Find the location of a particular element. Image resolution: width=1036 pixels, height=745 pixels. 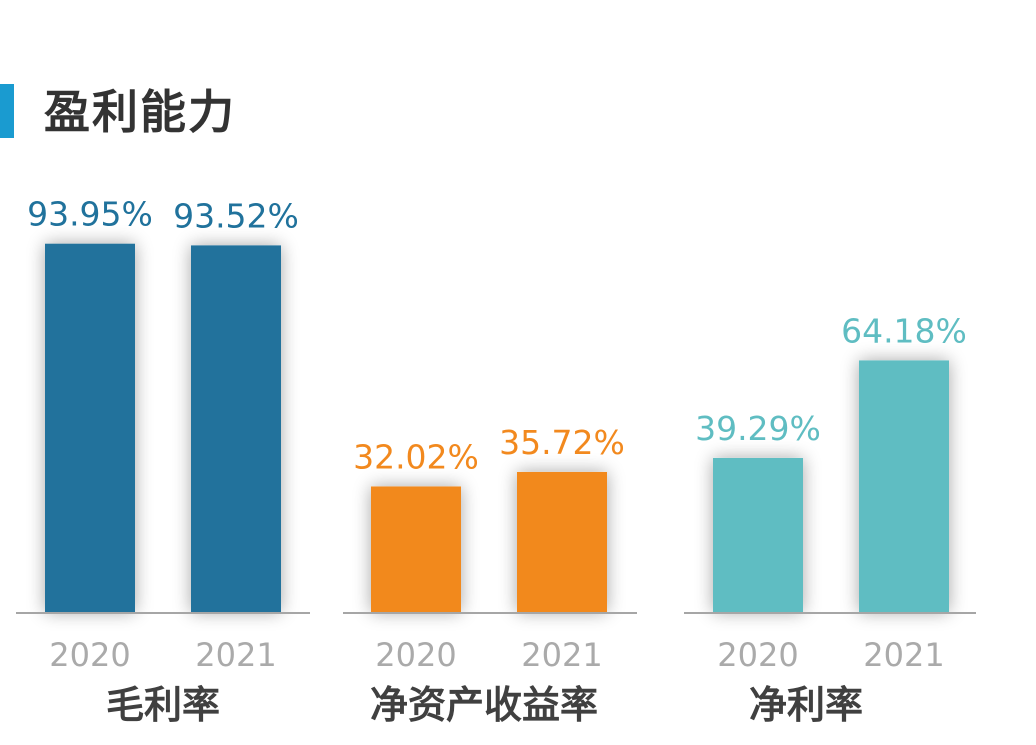

data-label: 64.18% is located at coordinates (904, 330).